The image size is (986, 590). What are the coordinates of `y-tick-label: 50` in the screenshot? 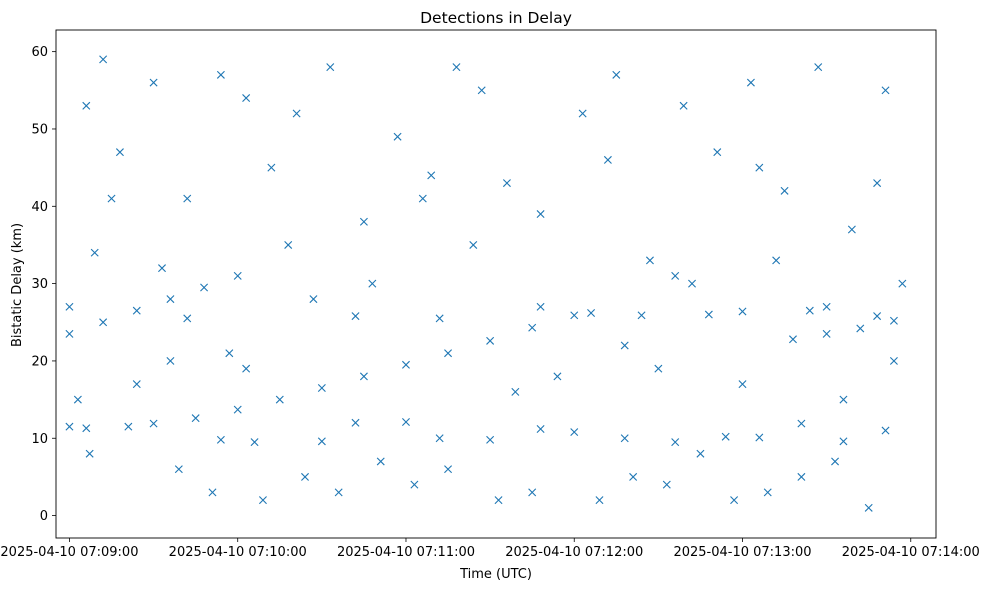 It's located at (39, 129).